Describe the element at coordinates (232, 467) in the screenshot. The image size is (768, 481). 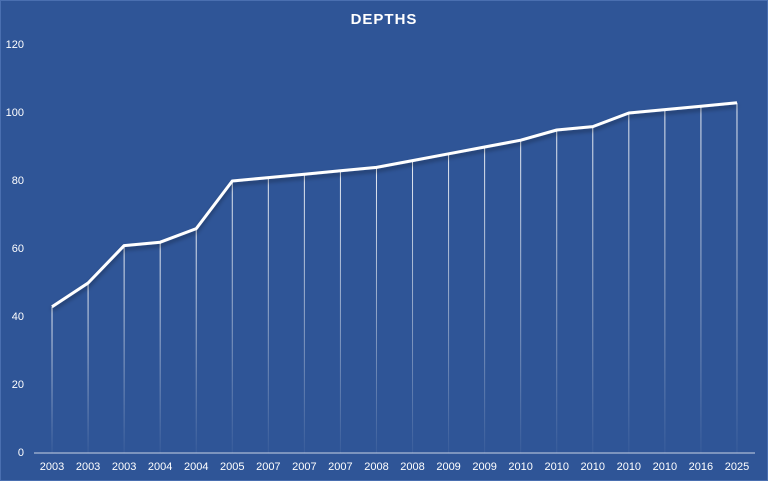
I see `x-tick-label: 2005` at that location.